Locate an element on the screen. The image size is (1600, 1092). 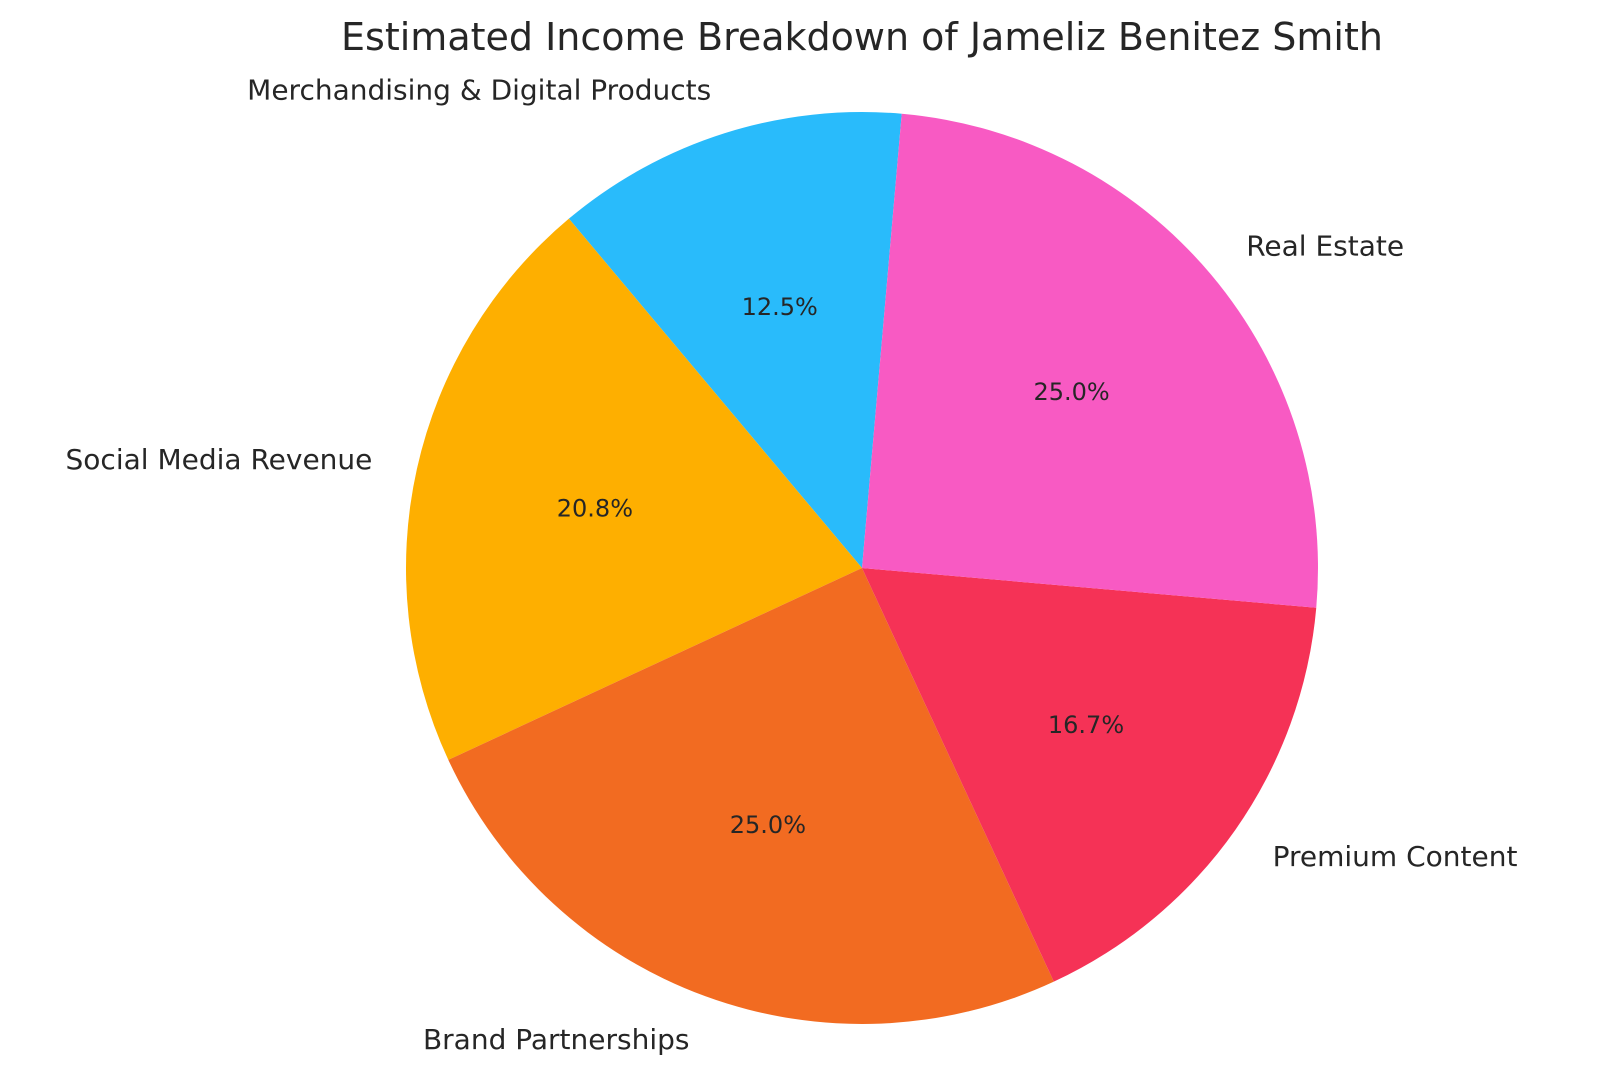
pie-slice-real-estate is located at coordinates (1090, 360).